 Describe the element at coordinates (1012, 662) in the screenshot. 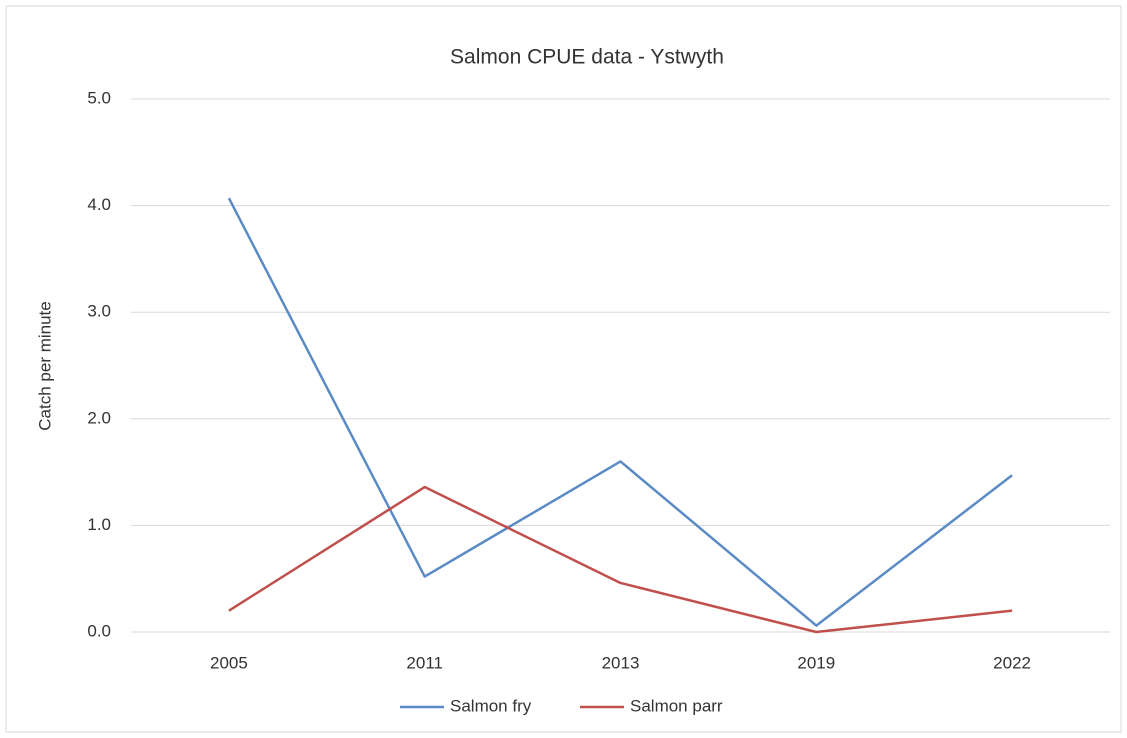

I see `x-tick-label: 2022` at that location.